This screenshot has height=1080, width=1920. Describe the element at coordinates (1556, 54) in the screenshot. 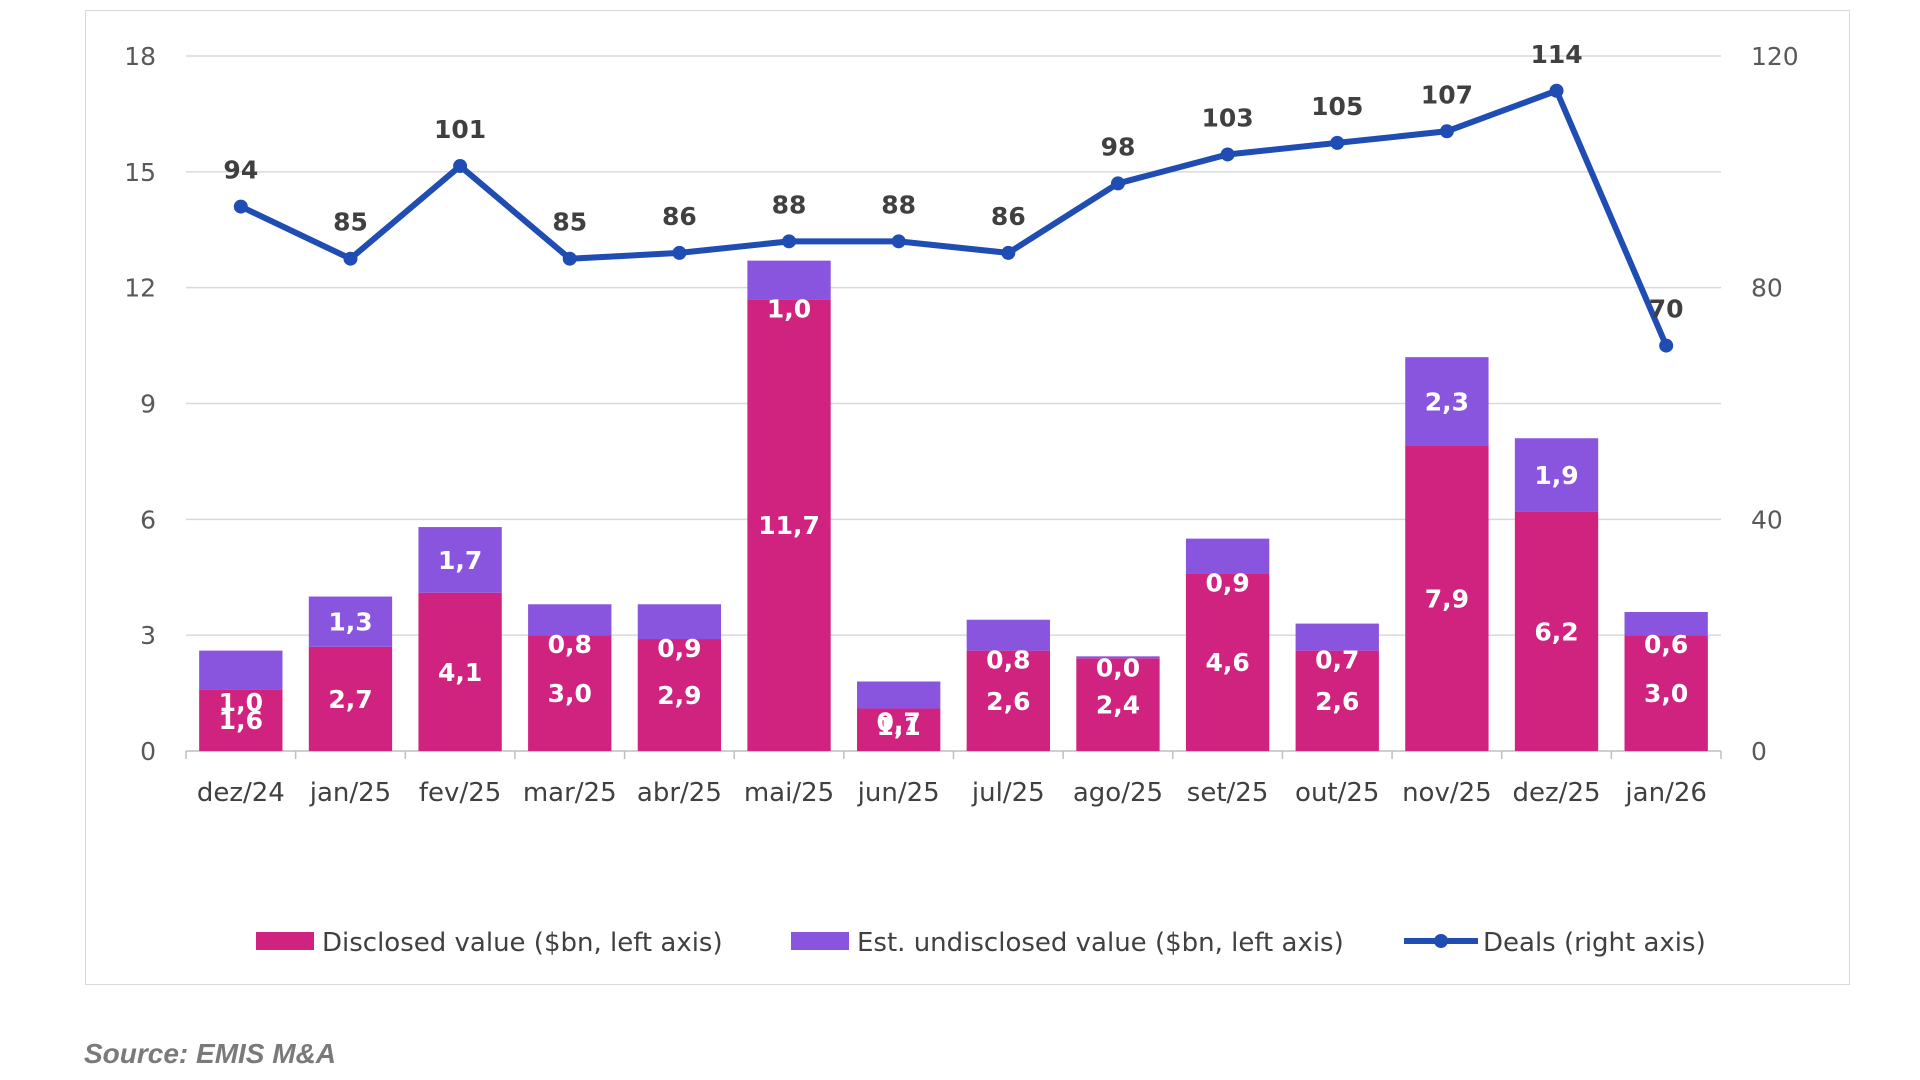

I see `deals-label: 114` at that location.